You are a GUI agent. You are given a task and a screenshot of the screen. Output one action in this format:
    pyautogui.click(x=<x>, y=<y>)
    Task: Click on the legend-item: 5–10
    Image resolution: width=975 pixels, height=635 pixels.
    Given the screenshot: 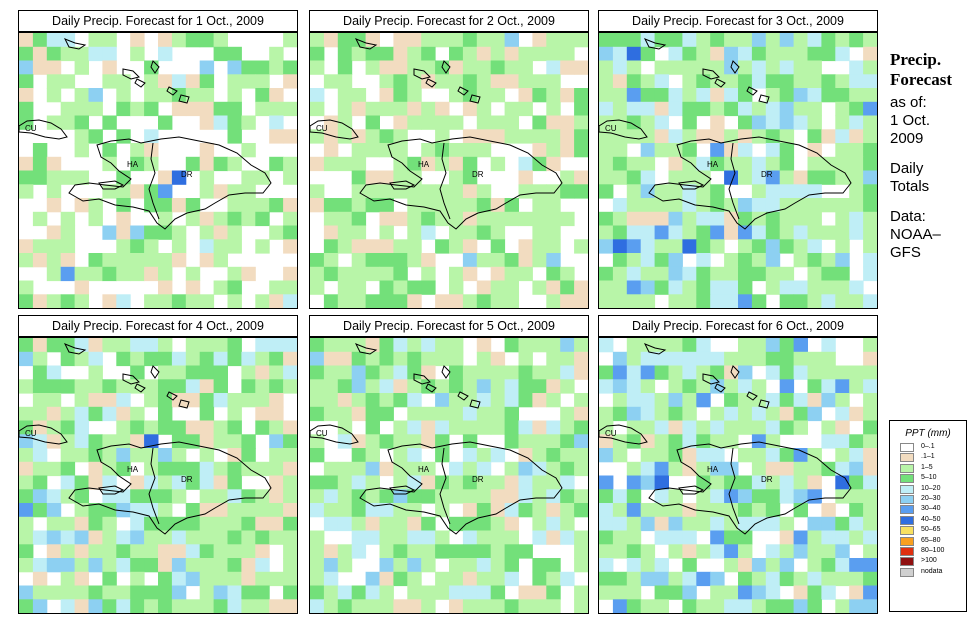 What is the action you would take?
    pyautogui.click(x=928, y=478)
    